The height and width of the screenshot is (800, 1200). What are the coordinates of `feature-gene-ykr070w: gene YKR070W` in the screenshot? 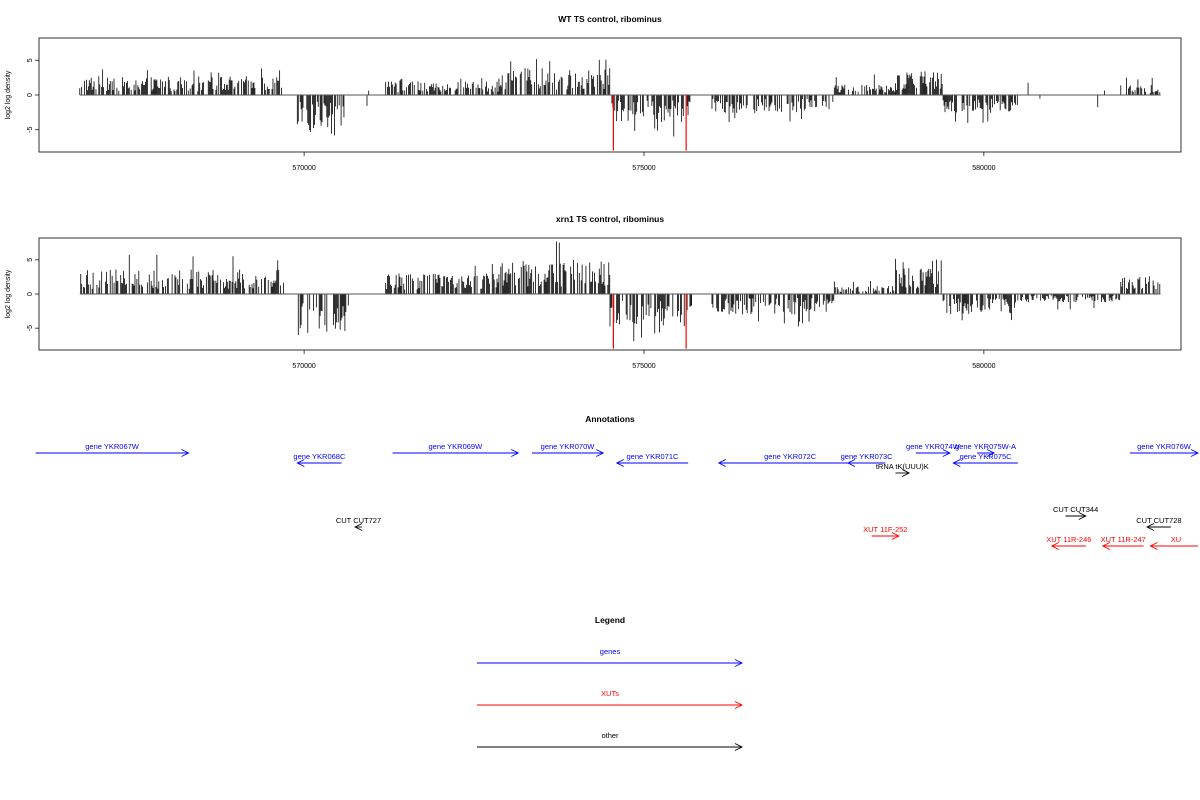 It's located at (568, 449).